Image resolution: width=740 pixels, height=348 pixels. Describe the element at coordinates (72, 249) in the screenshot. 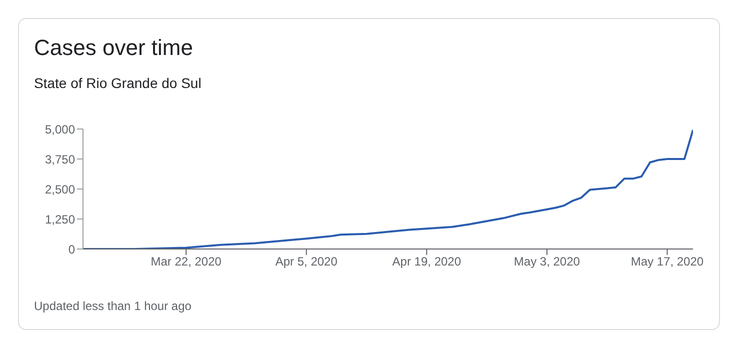

I see `y-tick-label: 0` at that location.